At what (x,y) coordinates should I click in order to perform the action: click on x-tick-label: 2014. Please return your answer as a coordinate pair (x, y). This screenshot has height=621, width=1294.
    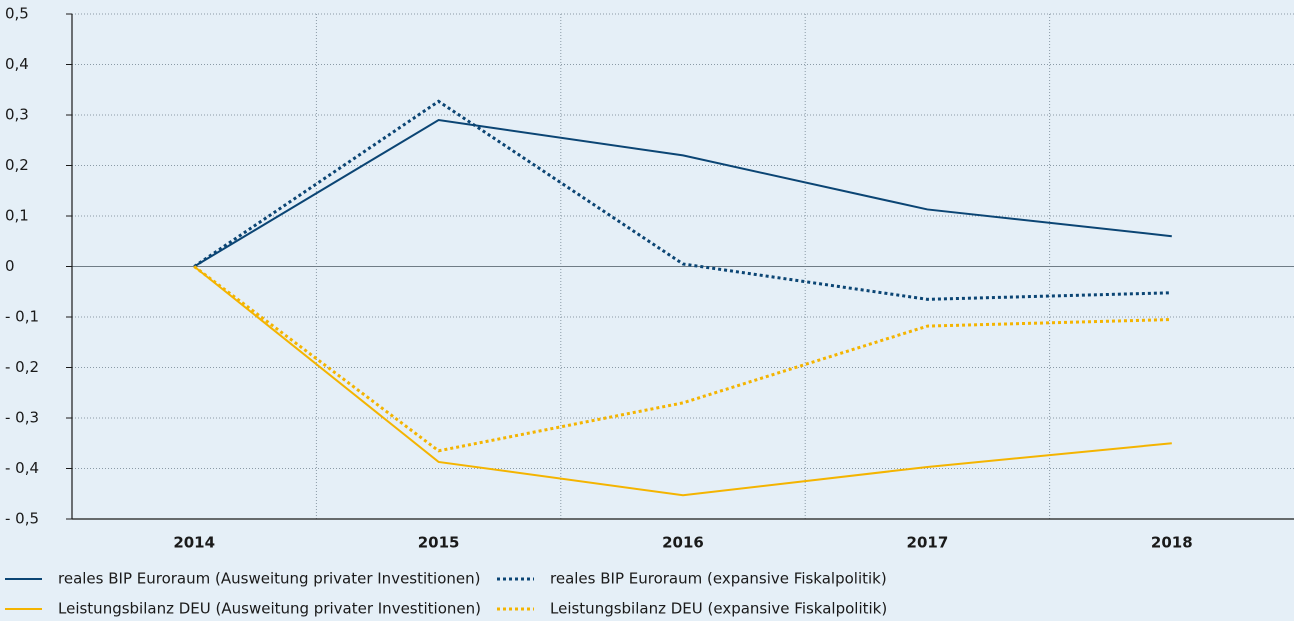
    Looking at the image, I should click on (194, 543).